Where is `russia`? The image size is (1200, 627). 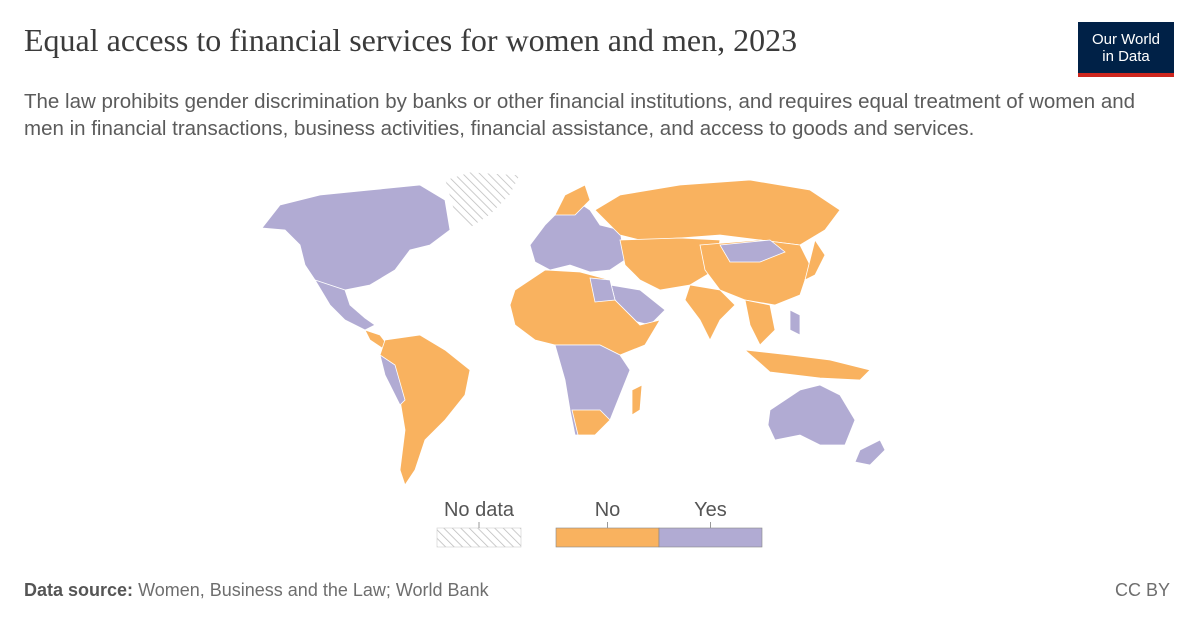
russia is located at coordinates (717, 212).